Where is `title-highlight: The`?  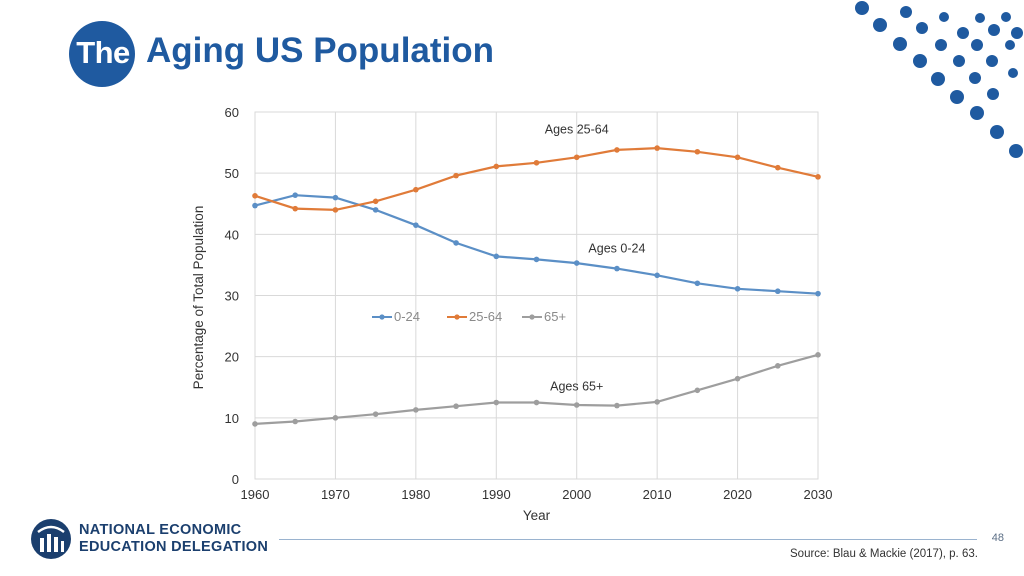 title-highlight: The is located at coordinates (103, 52).